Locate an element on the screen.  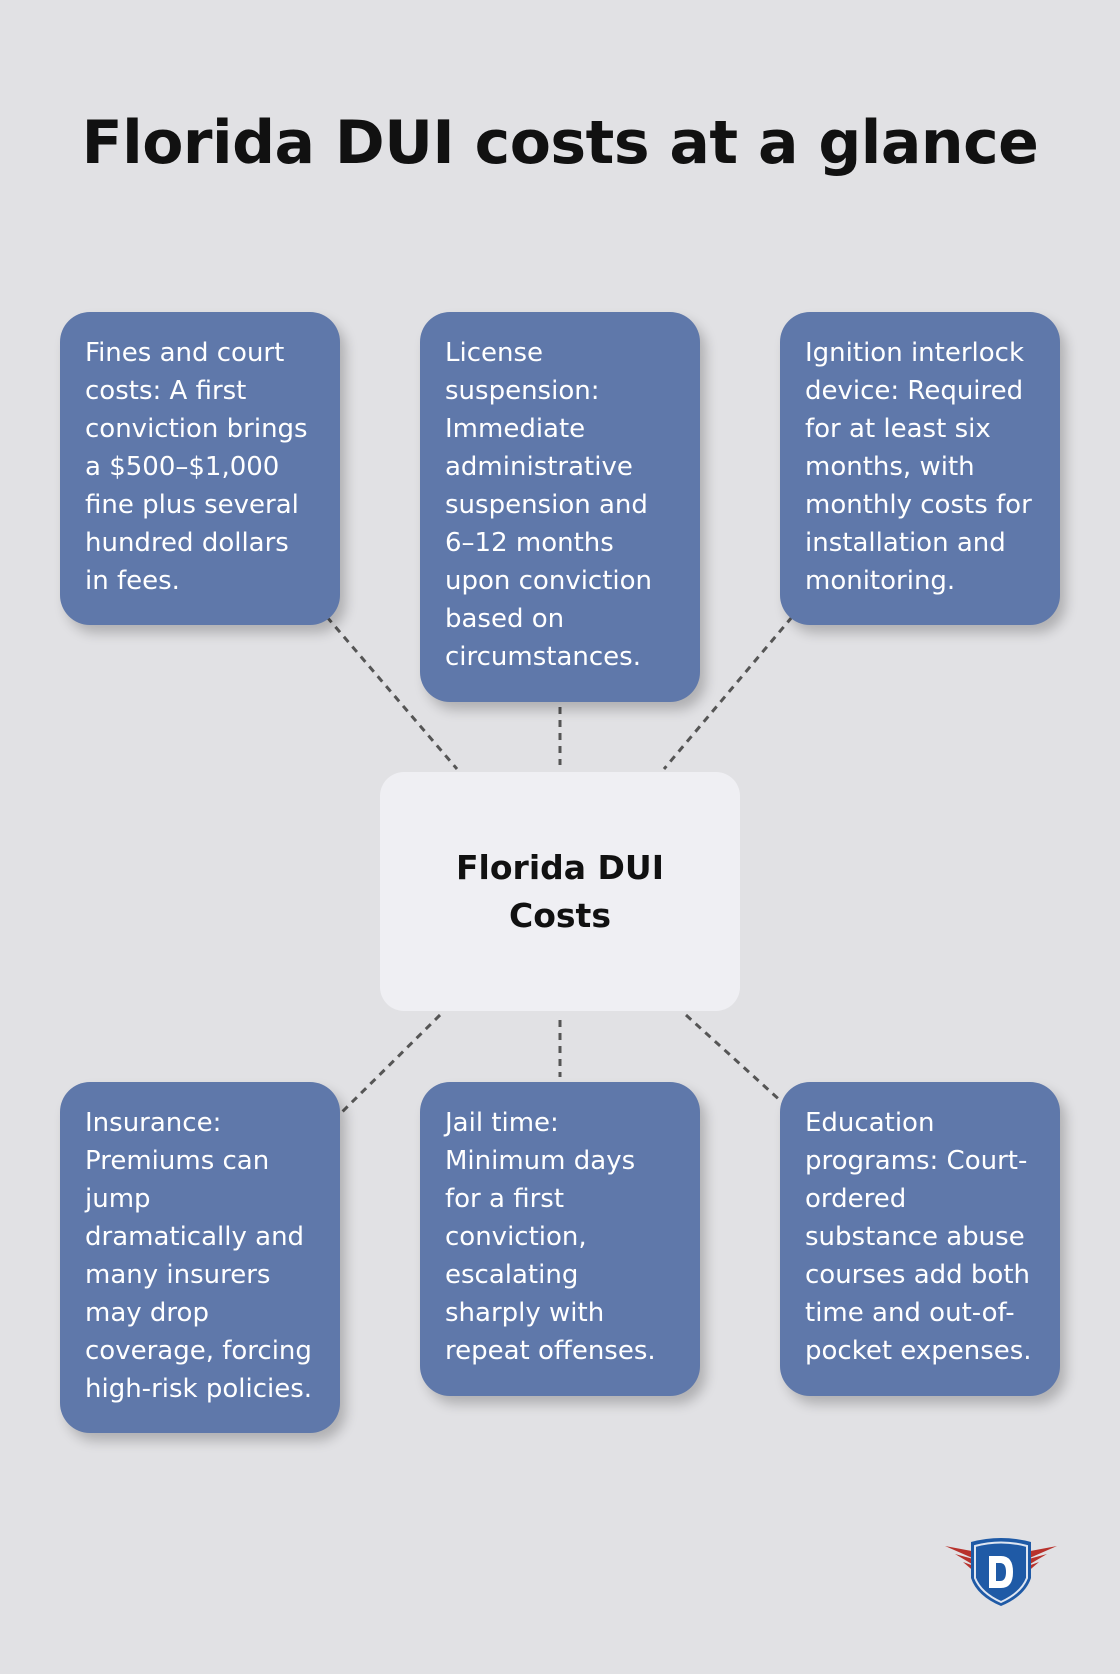
card-line: costs: A first is located at coordinates (166, 391).